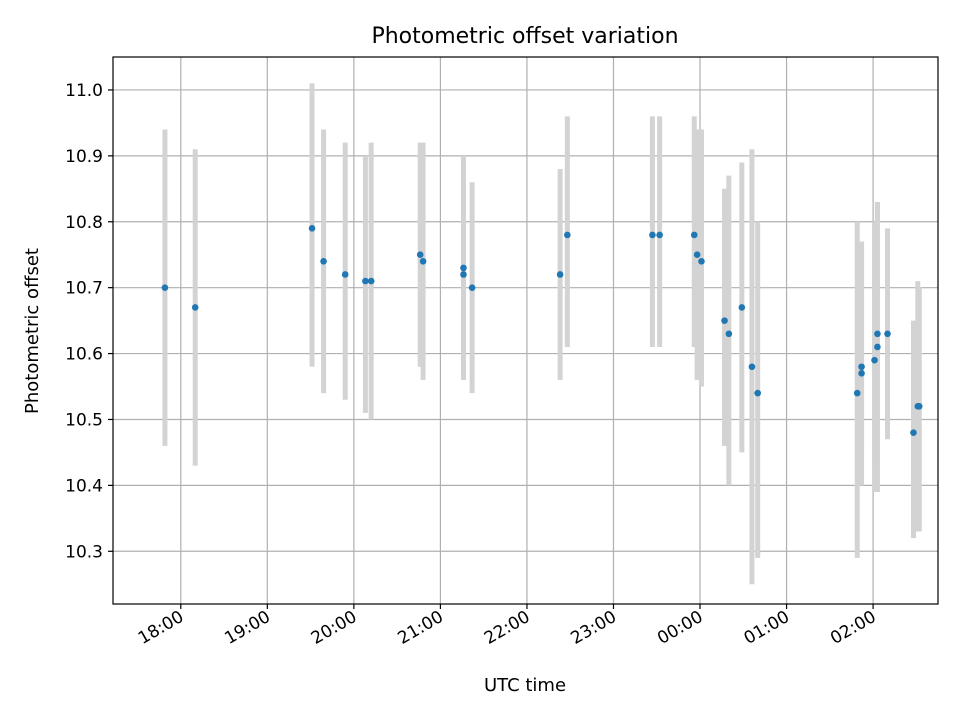 This screenshot has width=960, height=720. I want to click on x-axis-label: UTC time, so click(525, 685).